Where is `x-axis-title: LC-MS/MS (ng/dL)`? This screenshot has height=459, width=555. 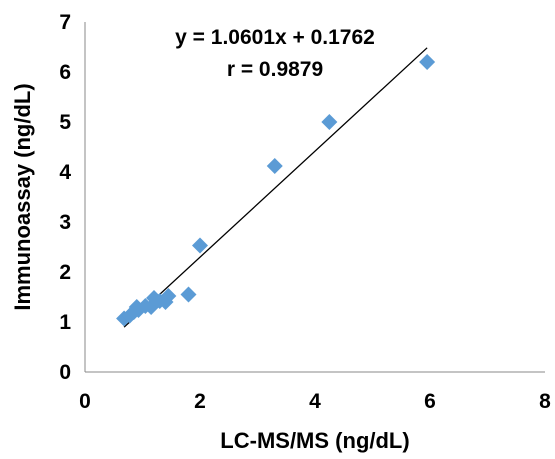 x-axis-title: LC-MS/MS (ng/dL) is located at coordinates (314, 440).